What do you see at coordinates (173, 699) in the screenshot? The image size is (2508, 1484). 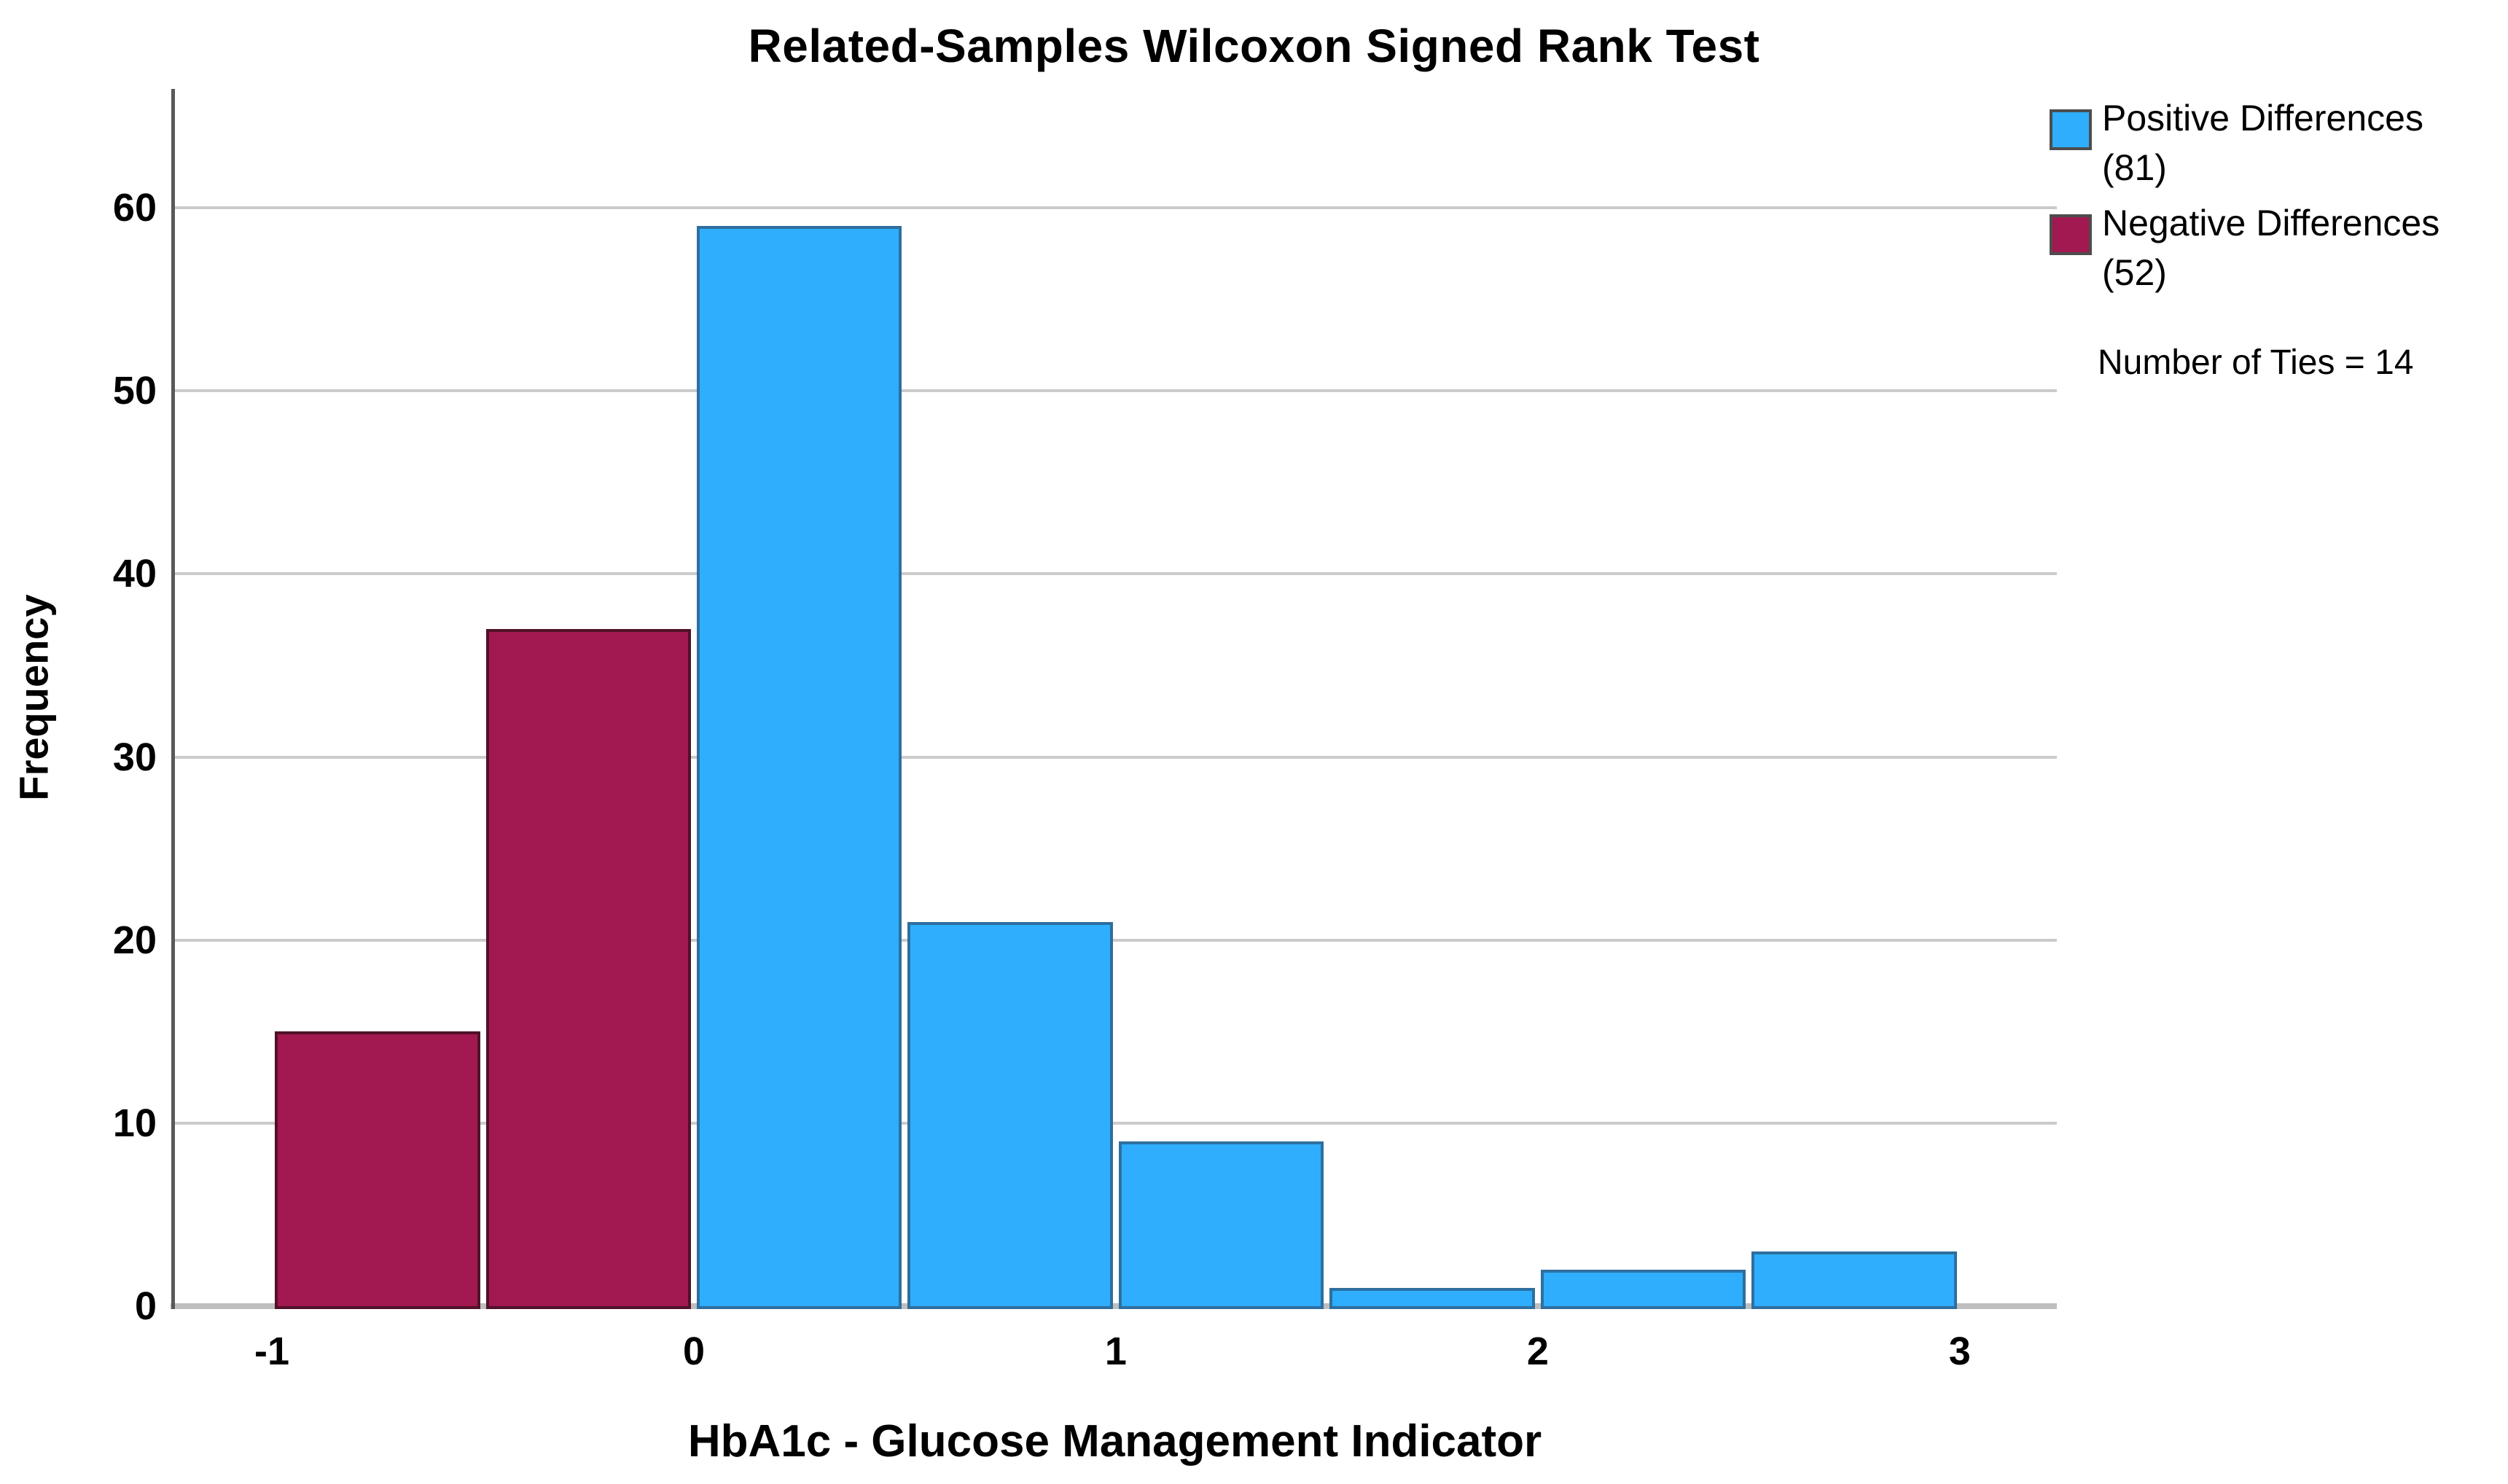 I see `y-axis-line` at bounding box center [173, 699].